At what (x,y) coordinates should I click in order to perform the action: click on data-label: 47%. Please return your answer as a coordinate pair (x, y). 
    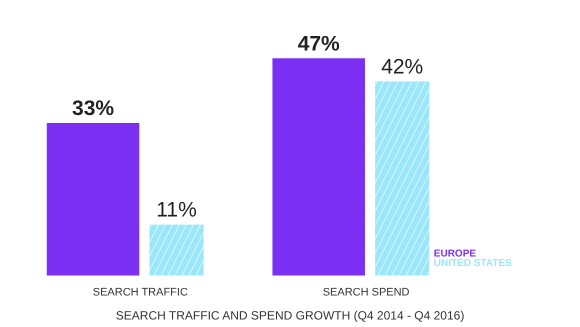
    Looking at the image, I should click on (319, 44).